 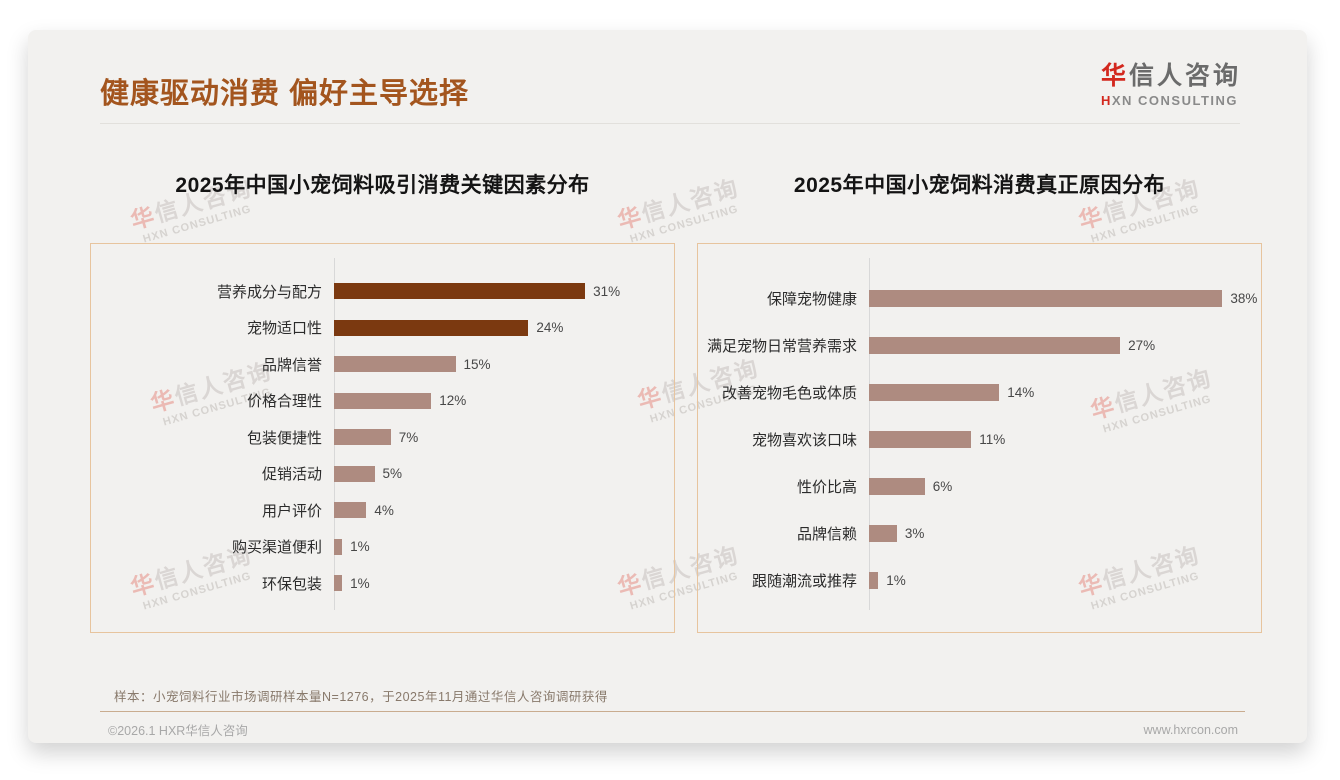 What do you see at coordinates (276, 548) in the screenshot?
I see `category-label: 购买渠道便利` at bounding box center [276, 548].